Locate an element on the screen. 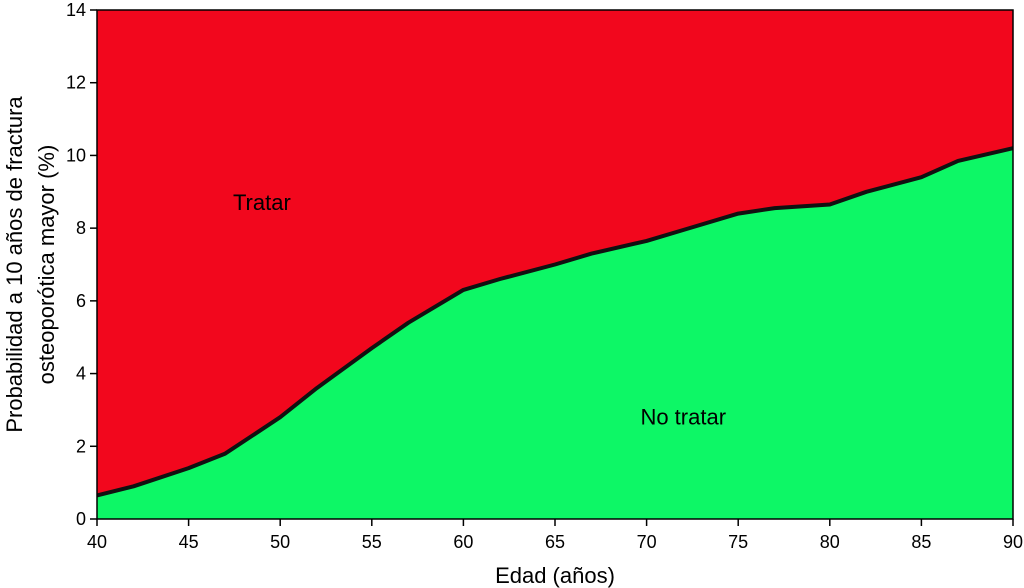  x-tick-label: 45 is located at coordinates (189, 542).